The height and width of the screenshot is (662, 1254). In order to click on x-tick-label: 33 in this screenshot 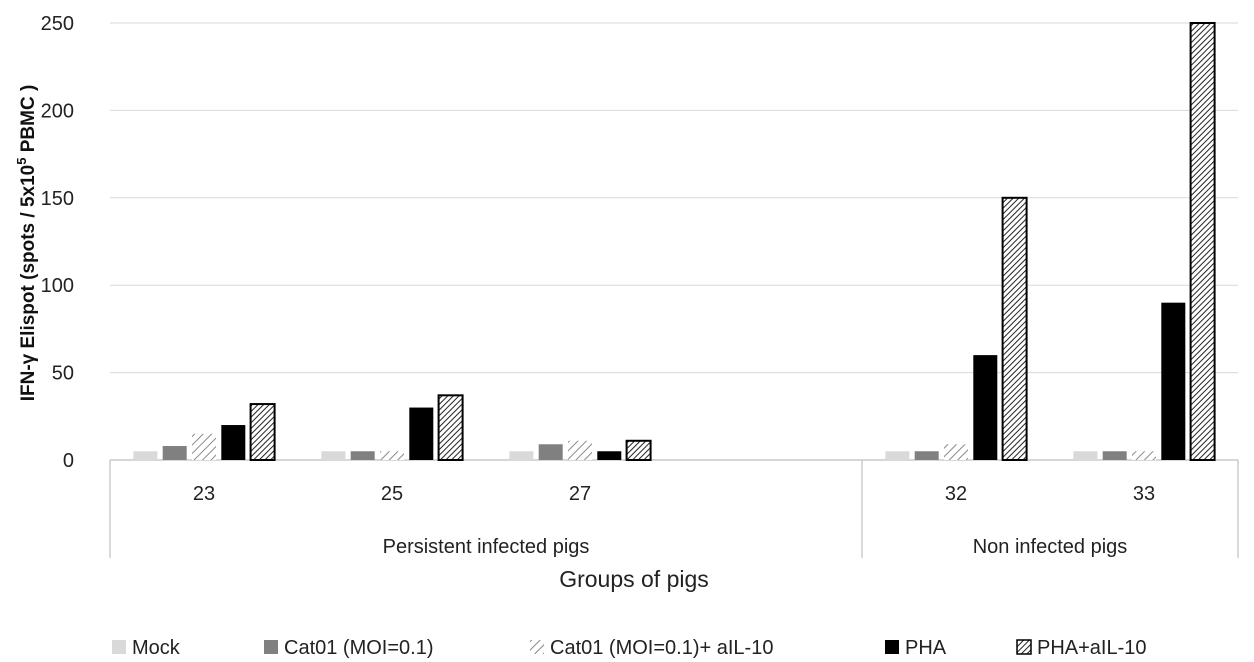, I will do `click(1144, 494)`.